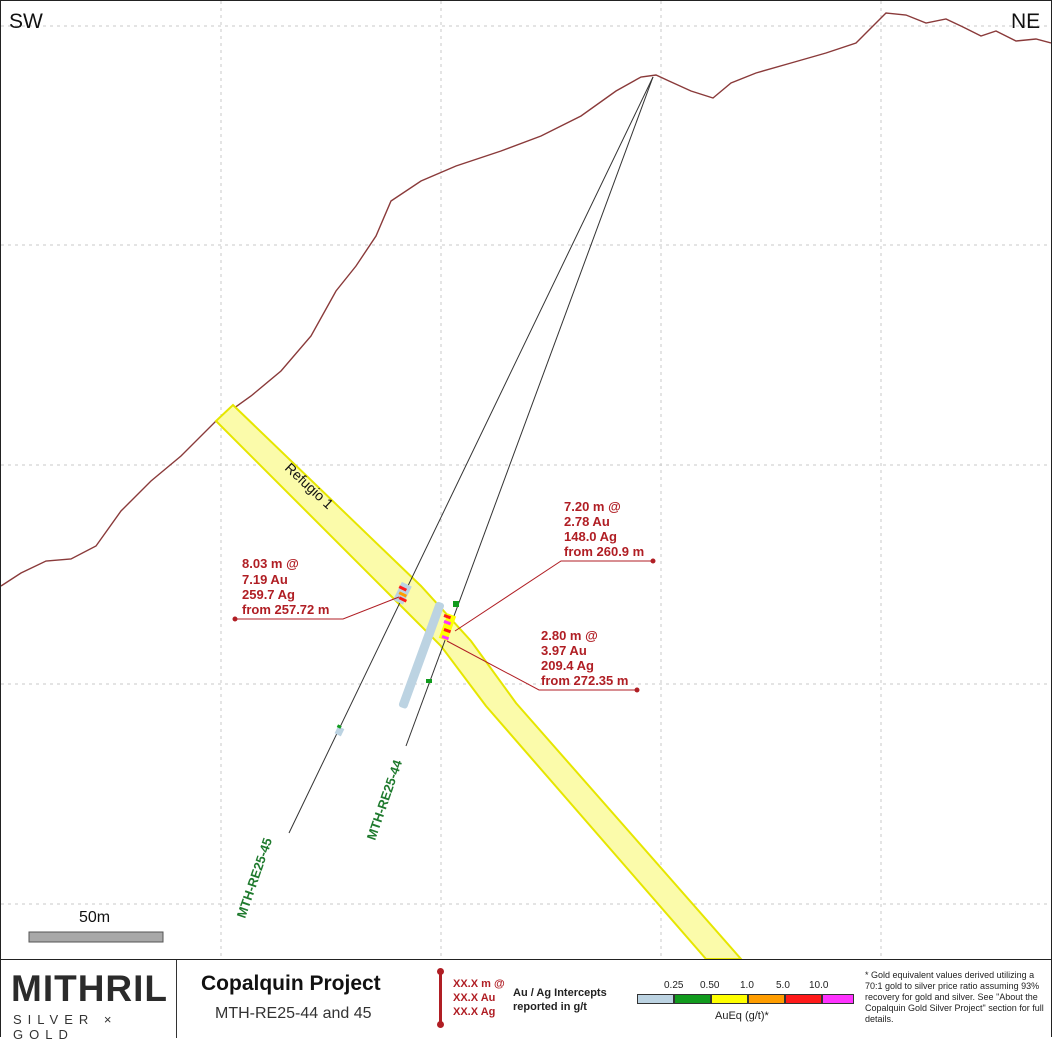 Image resolution: width=1052 pixels, height=1042 pixels. Describe the element at coordinates (567, 665) in the screenshot. I see `svg-text: 209.4 Ag` at that location.